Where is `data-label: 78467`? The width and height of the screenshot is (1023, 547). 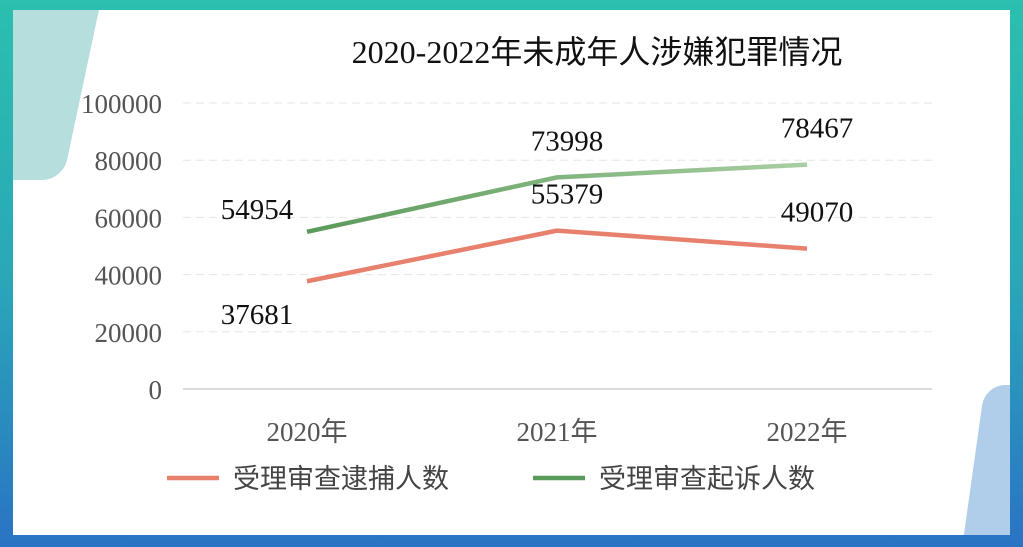 data-label: 78467 is located at coordinates (817, 129).